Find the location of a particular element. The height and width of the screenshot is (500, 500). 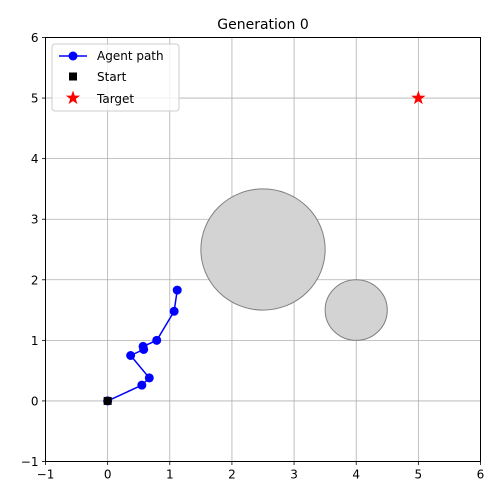

x-tick-label: 5 is located at coordinates (419, 475).